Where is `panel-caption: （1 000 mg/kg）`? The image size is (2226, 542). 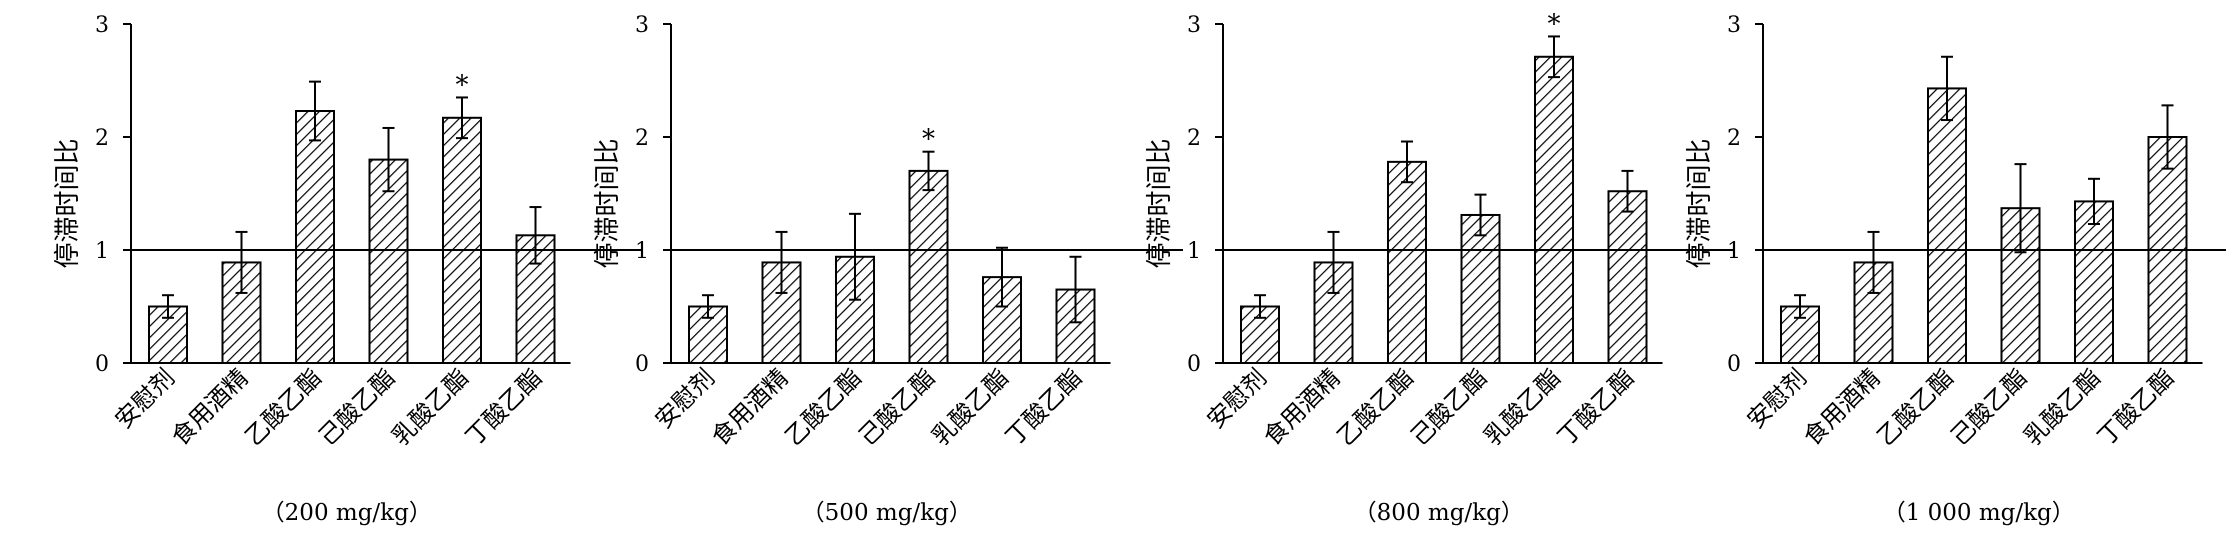 panel-caption: （1 000 mg/kg） is located at coordinates (1979, 513).